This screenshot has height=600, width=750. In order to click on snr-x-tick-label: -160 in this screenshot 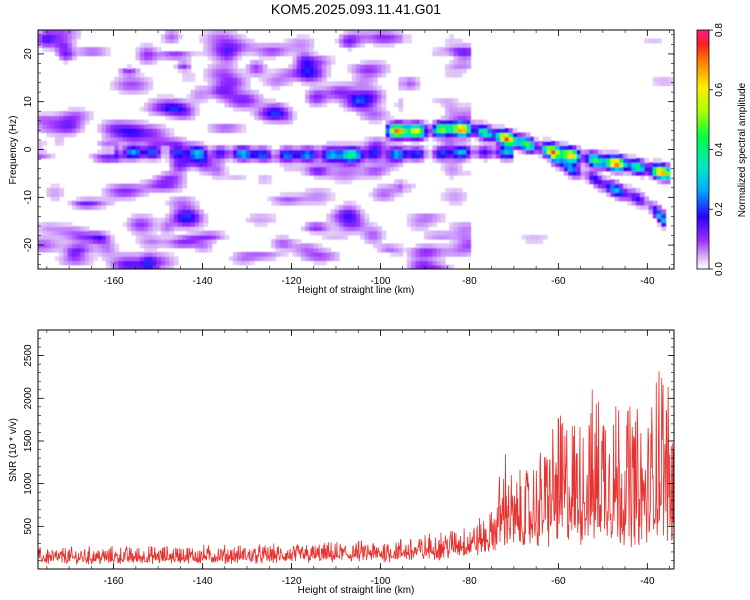, I will do `click(114, 581)`.